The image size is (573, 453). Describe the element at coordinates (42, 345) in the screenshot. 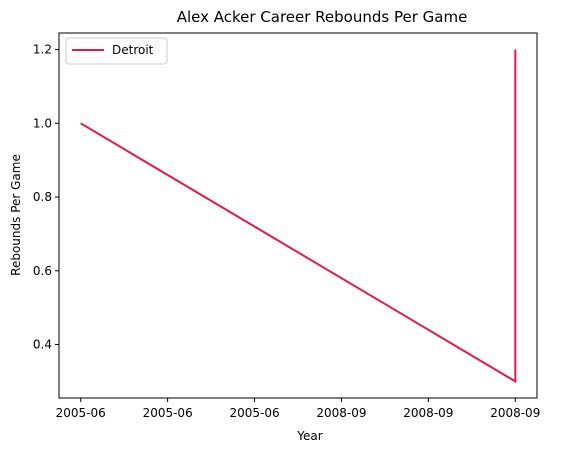

I see `y-tick-label: 0.4` at that location.